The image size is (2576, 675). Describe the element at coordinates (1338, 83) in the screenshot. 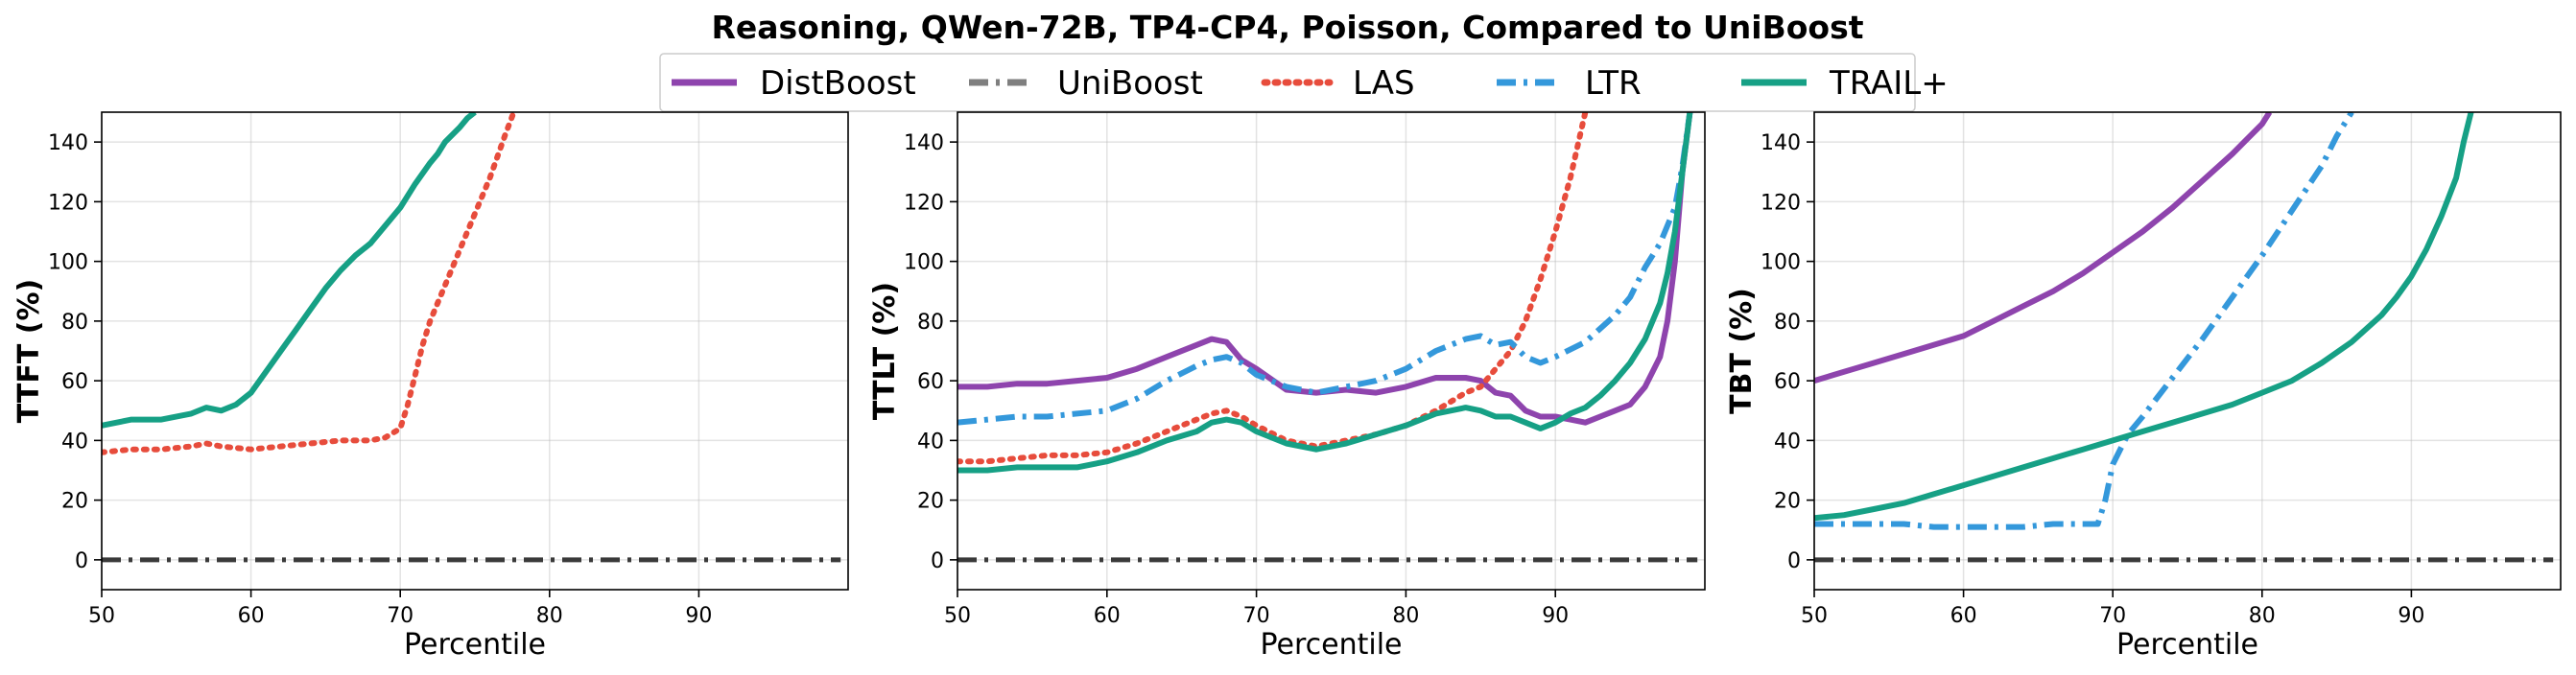

I see `legend-entry-las: LAS` at that location.